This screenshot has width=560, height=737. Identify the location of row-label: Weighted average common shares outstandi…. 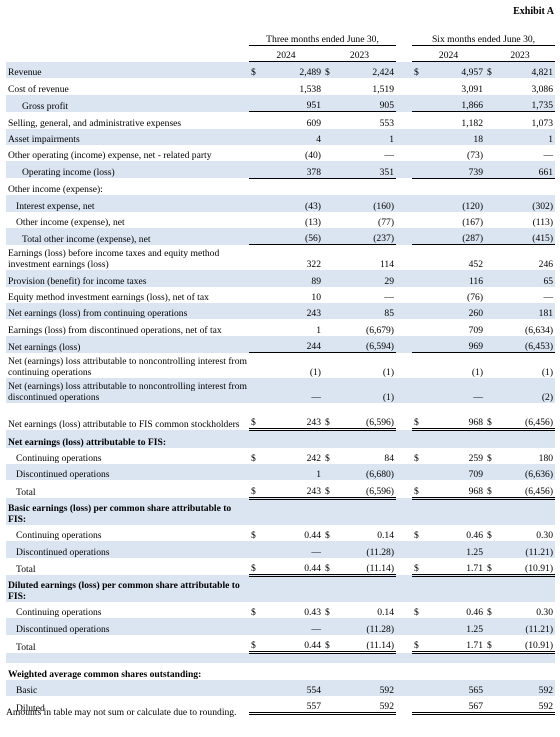
(105, 674).